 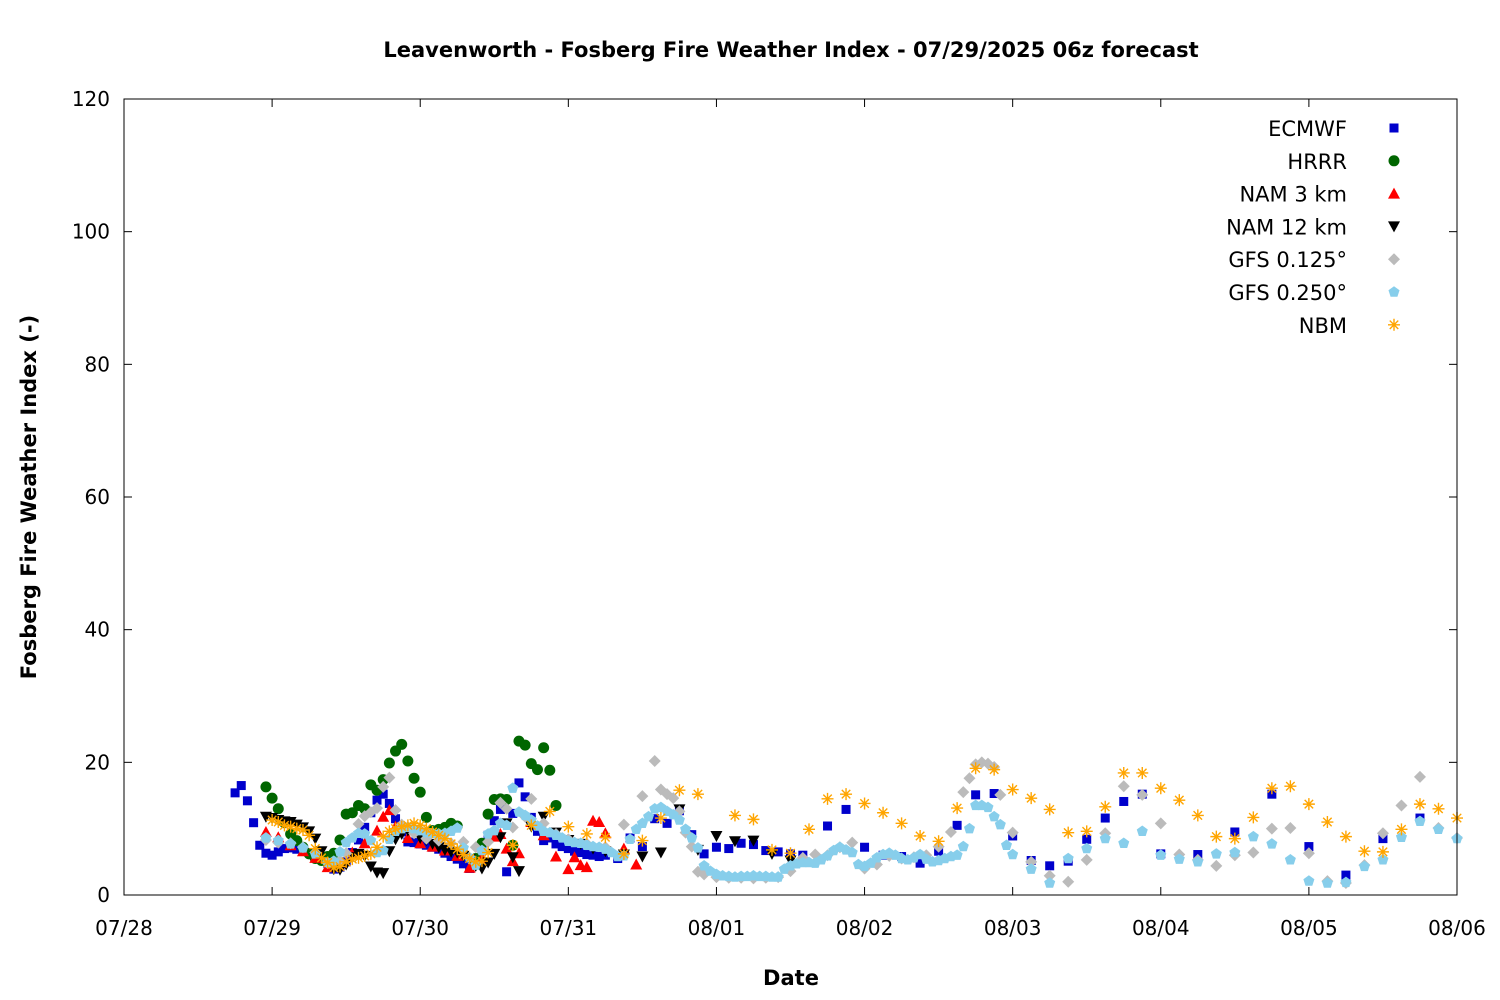 What do you see at coordinates (1287, 260) in the screenshot?
I see `legend-label: GFS 0.125°` at bounding box center [1287, 260].